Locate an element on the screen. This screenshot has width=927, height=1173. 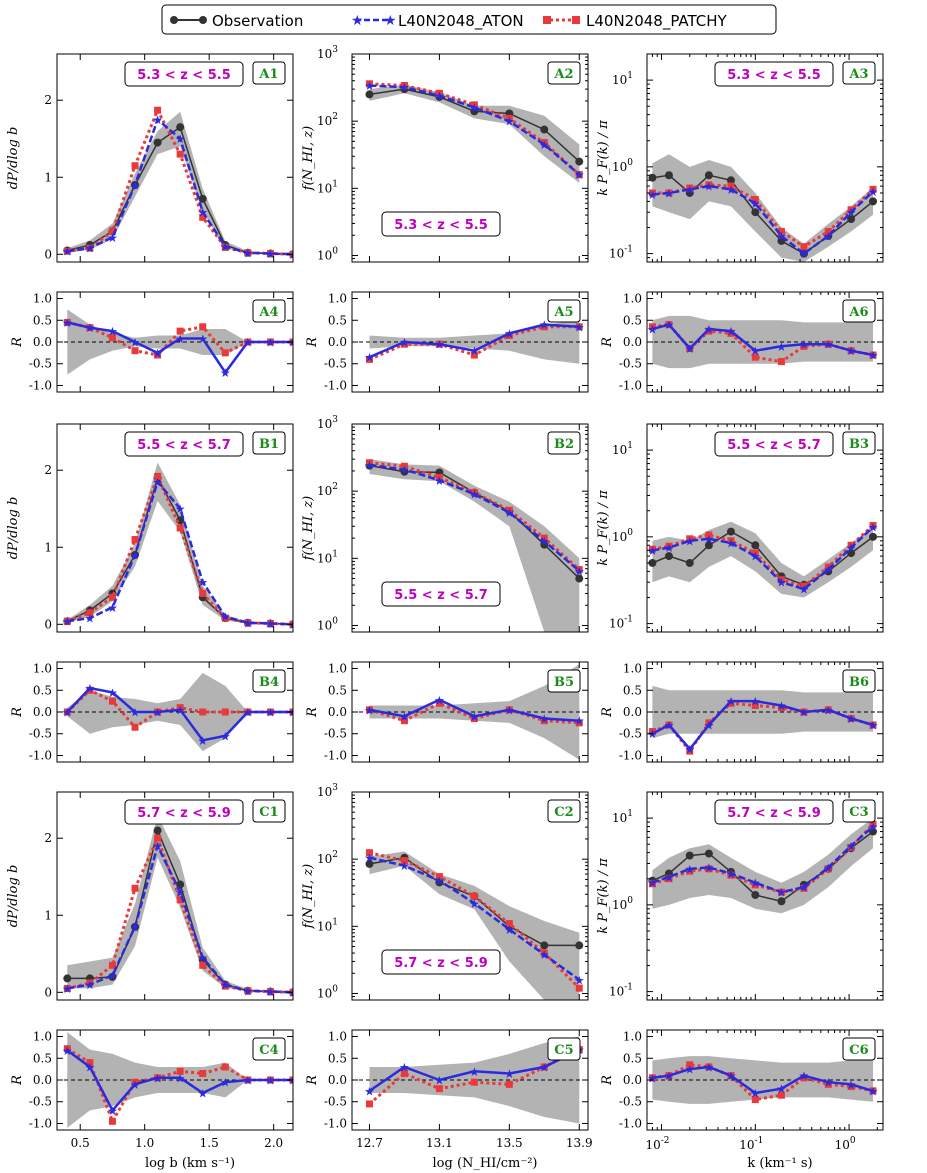
y-tick-label: 0.5 is located at coordinates (337, 320).